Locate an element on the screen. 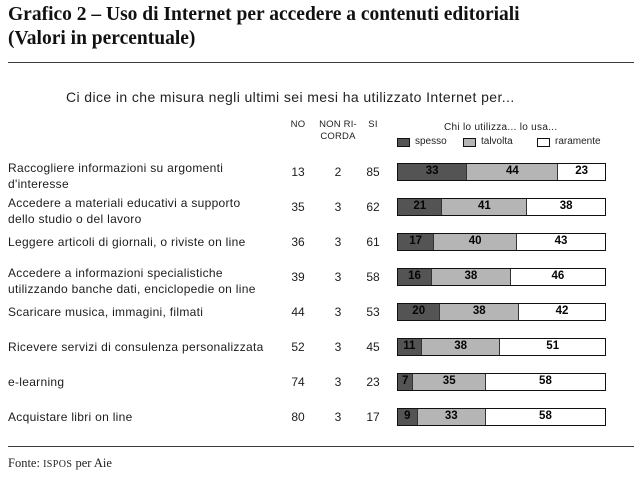  stacked-bar: 9 33 58 is located at coordinates (501, 416).